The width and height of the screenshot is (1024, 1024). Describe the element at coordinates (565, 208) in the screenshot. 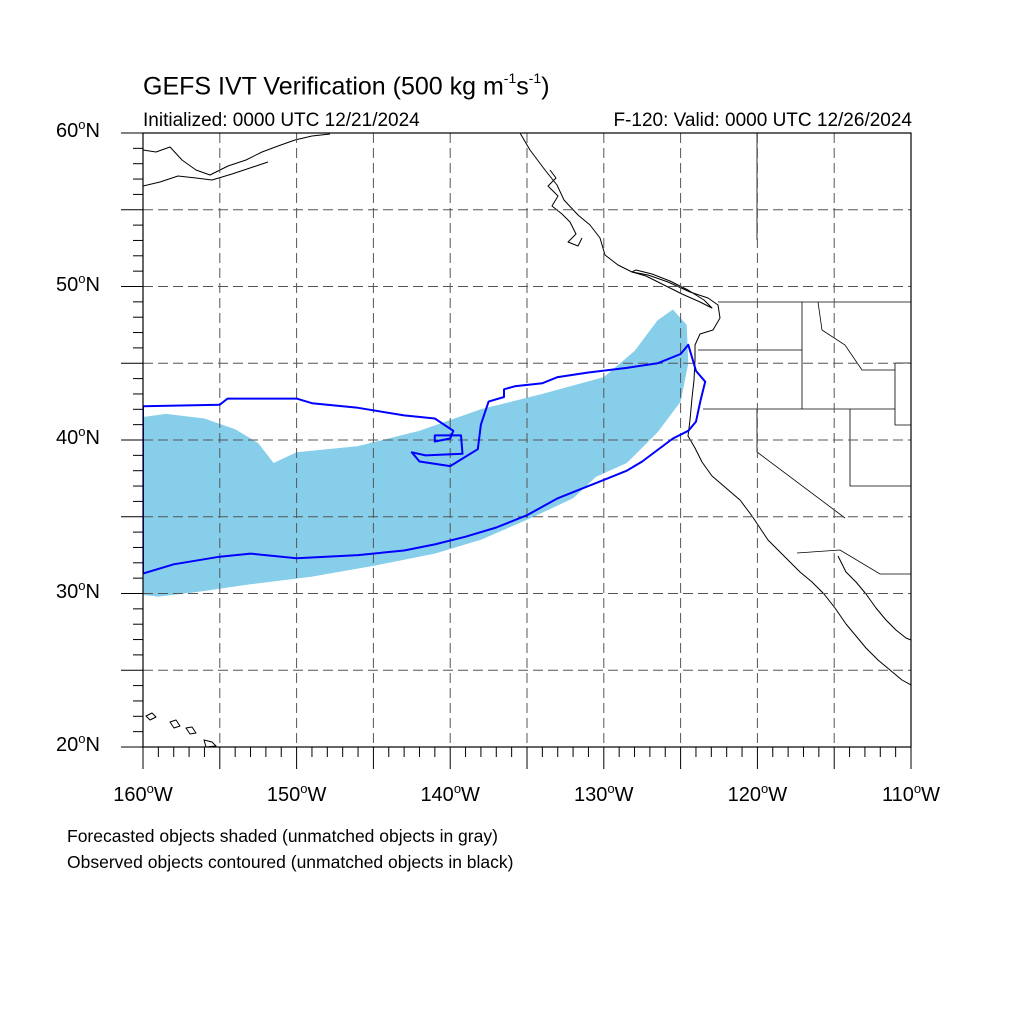

I see `southeast-alaska-islands` at that location.